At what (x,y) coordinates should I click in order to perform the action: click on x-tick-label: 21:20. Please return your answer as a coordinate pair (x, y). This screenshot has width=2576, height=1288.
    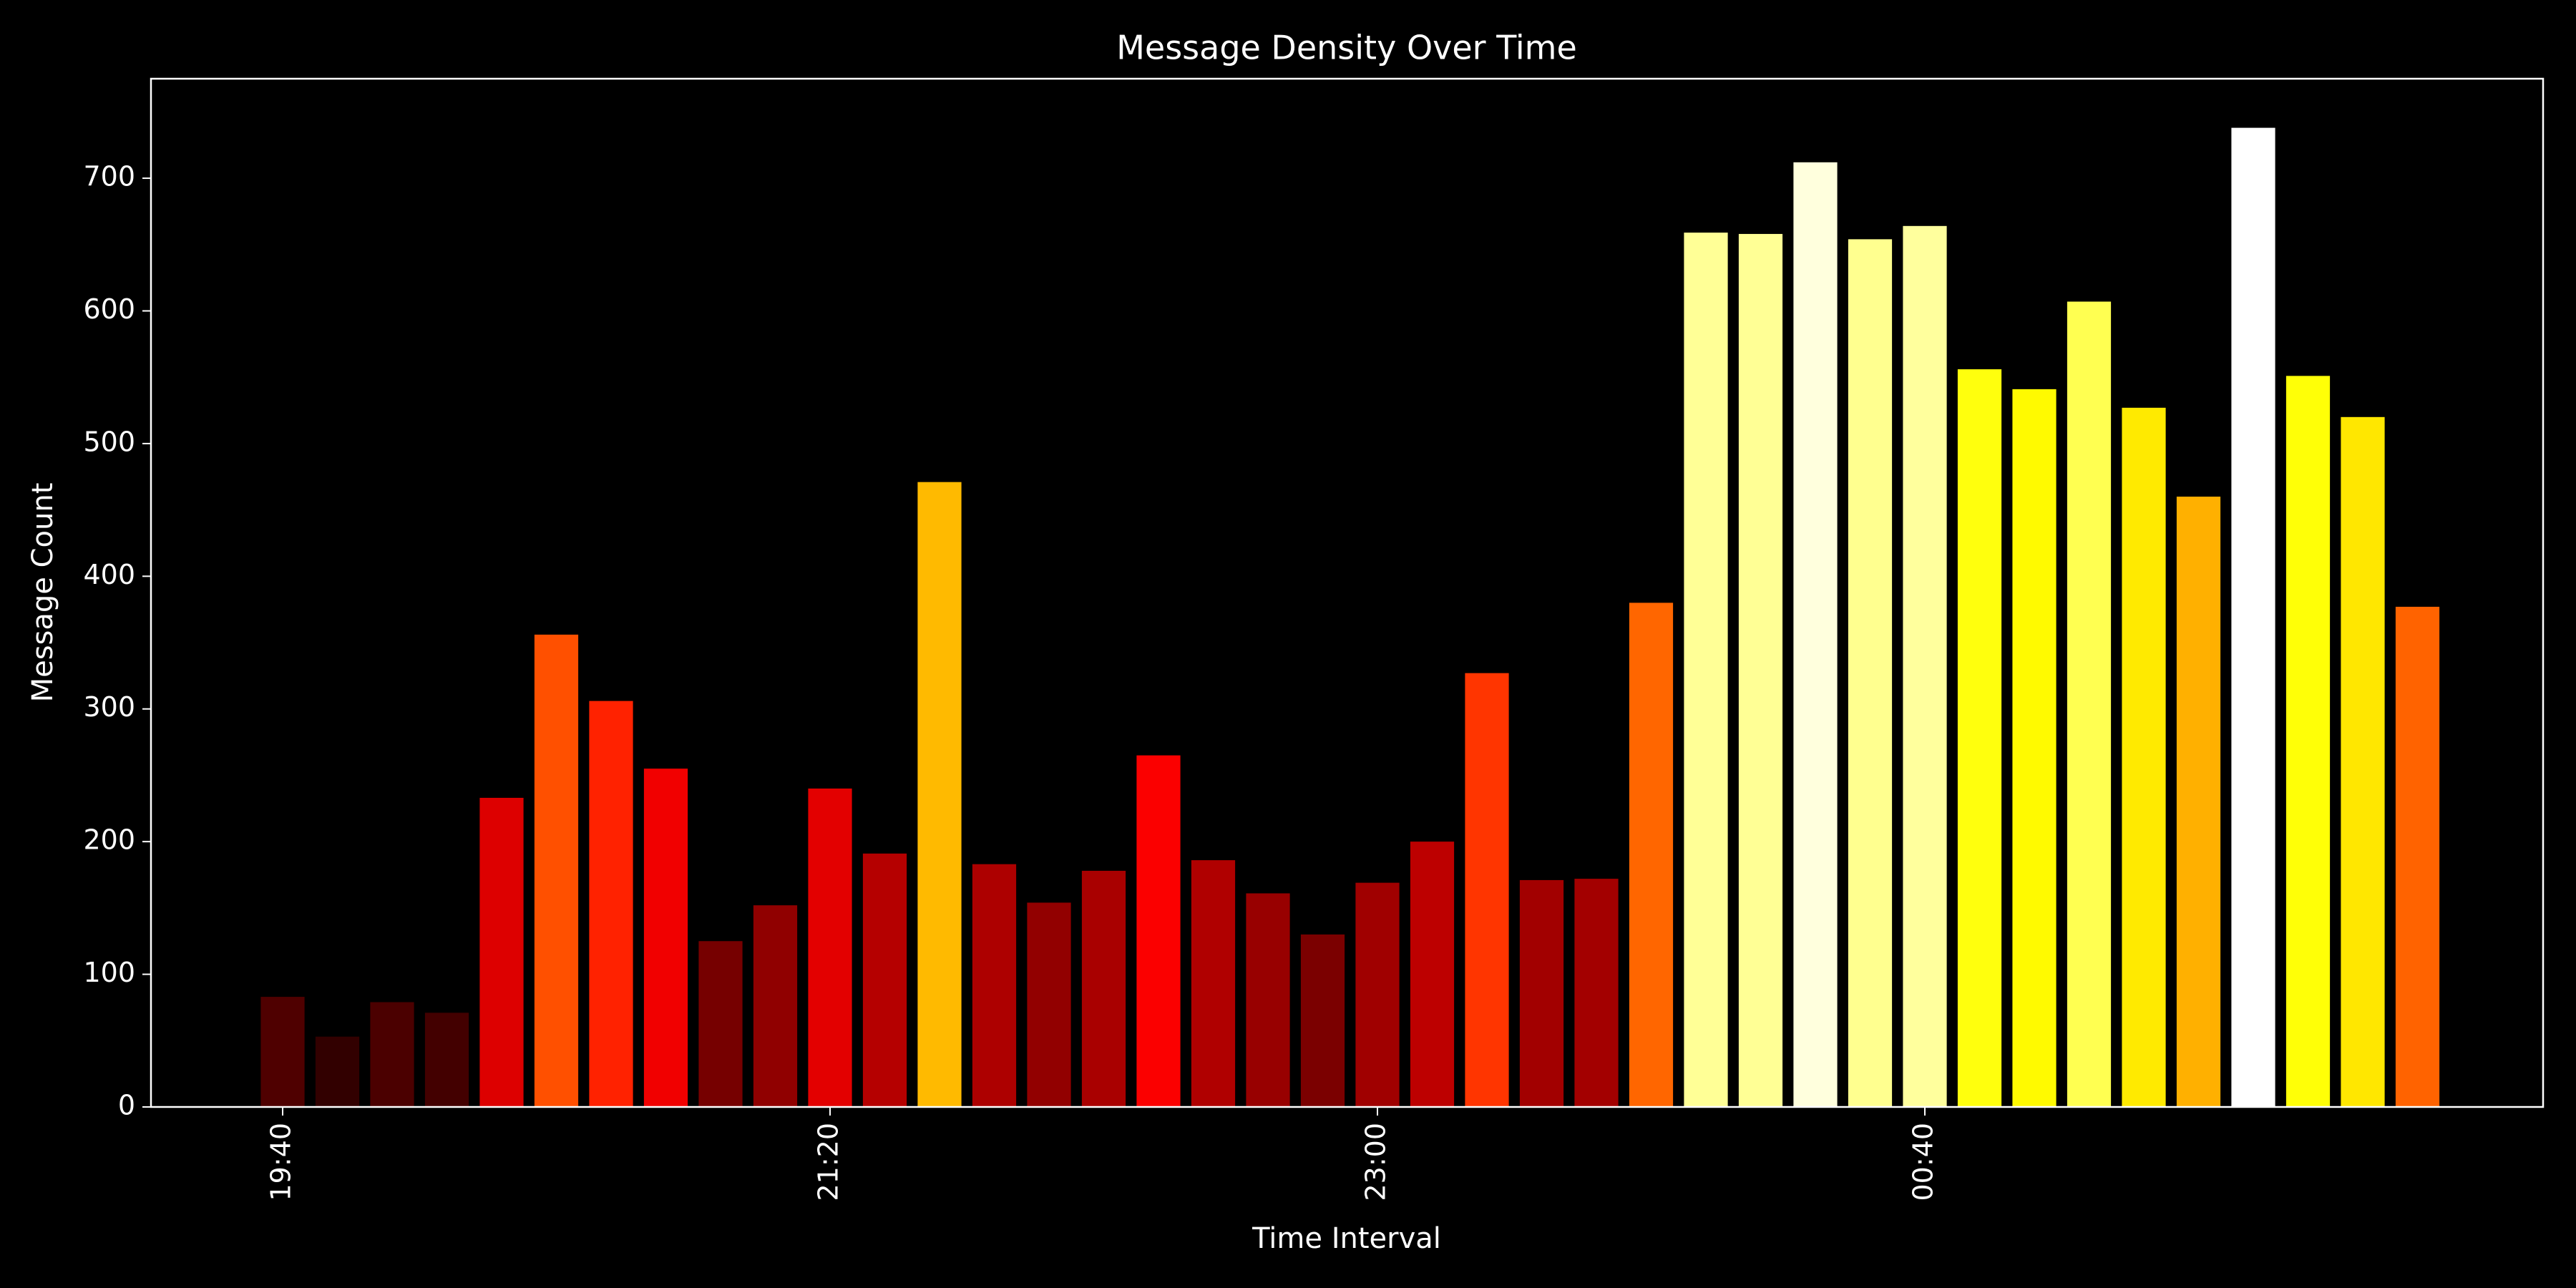
    Looking at the image, I should click on (828, 1162).